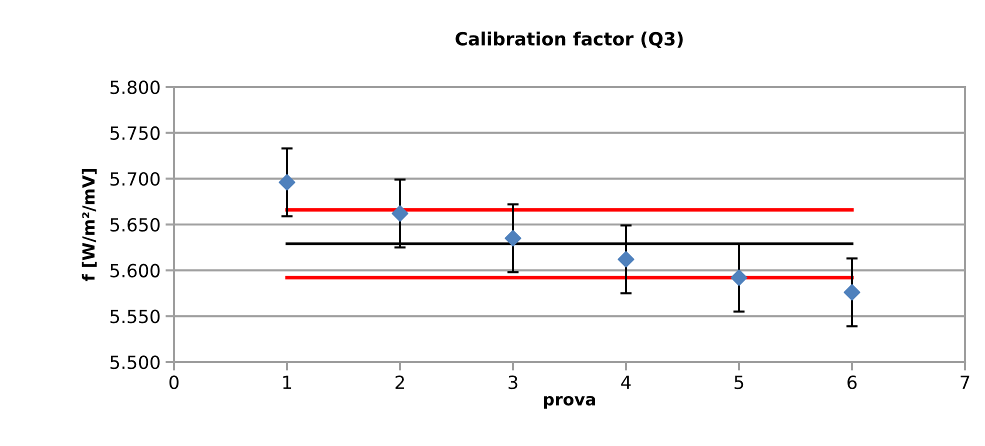  Describe the element at coordinates (739, 383) in the screenshot. I see `x-tick-label: 5` at that location.